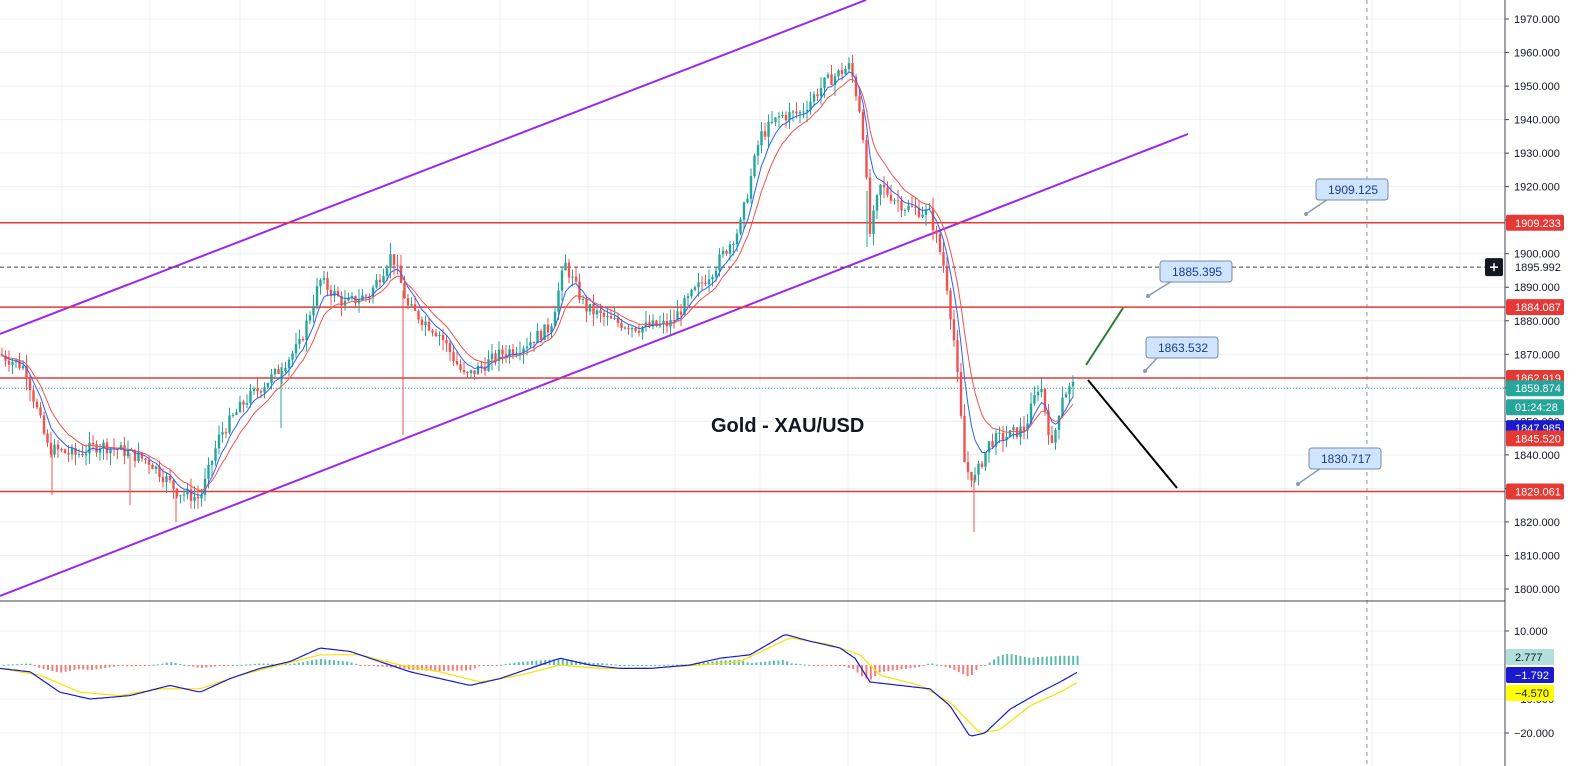  Describe the element at coordinates (1538, 389) in the screenshot. I see `current-price-tag: 1859.874` at that location.